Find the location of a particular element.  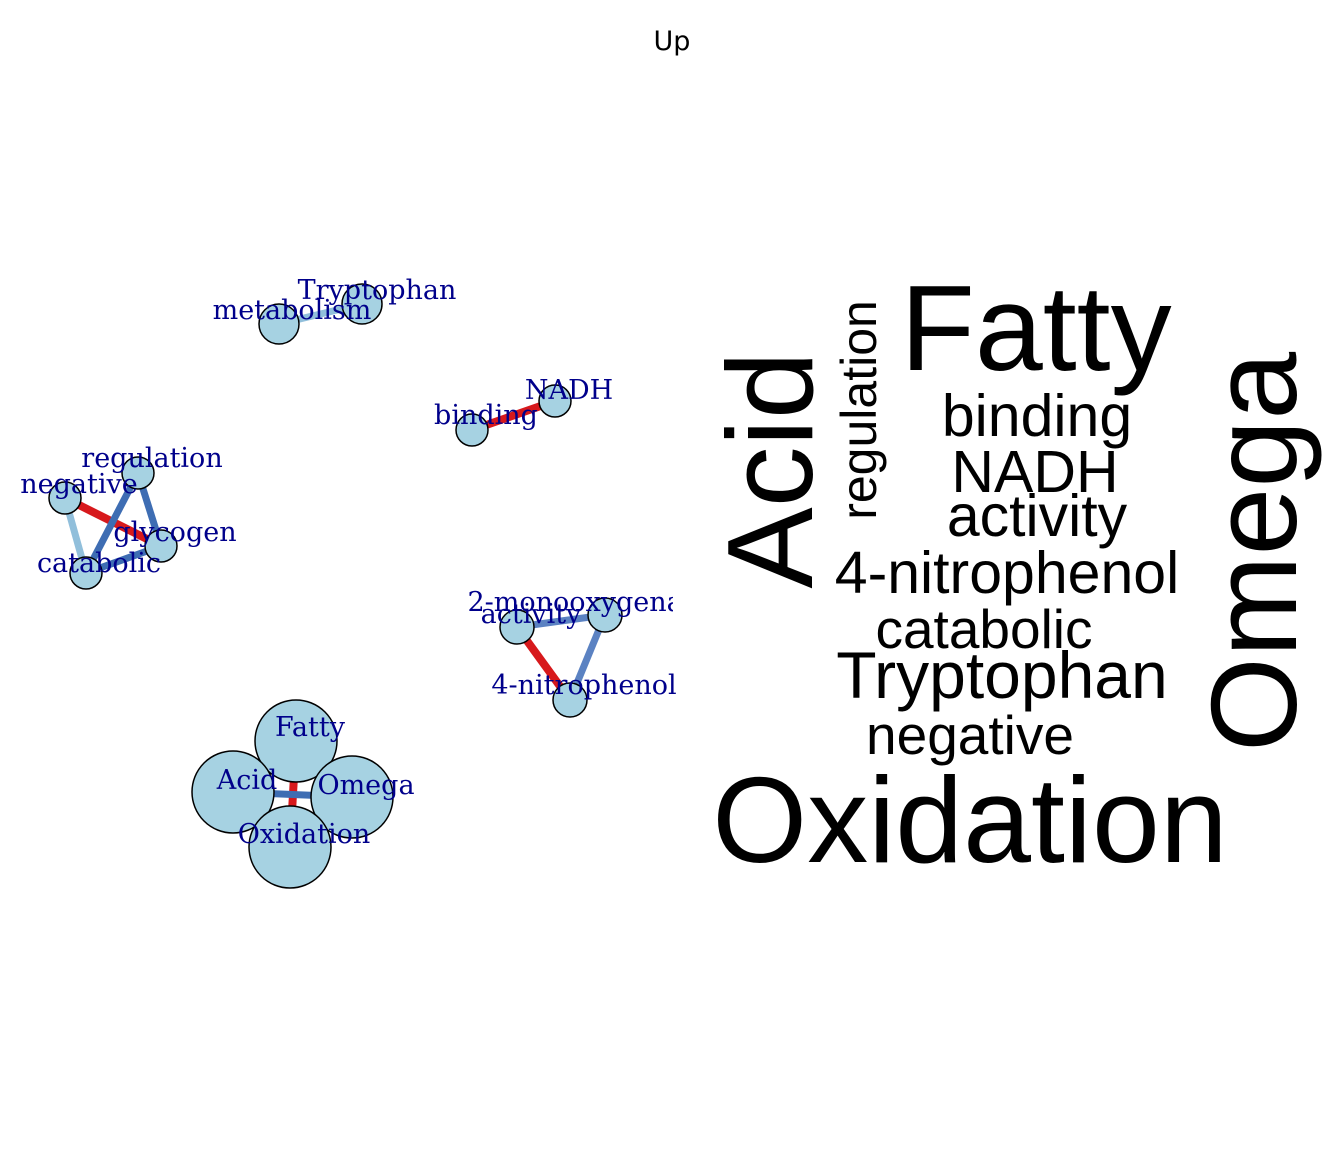

node-label-activity: activity is located at coordinates (531, 614).